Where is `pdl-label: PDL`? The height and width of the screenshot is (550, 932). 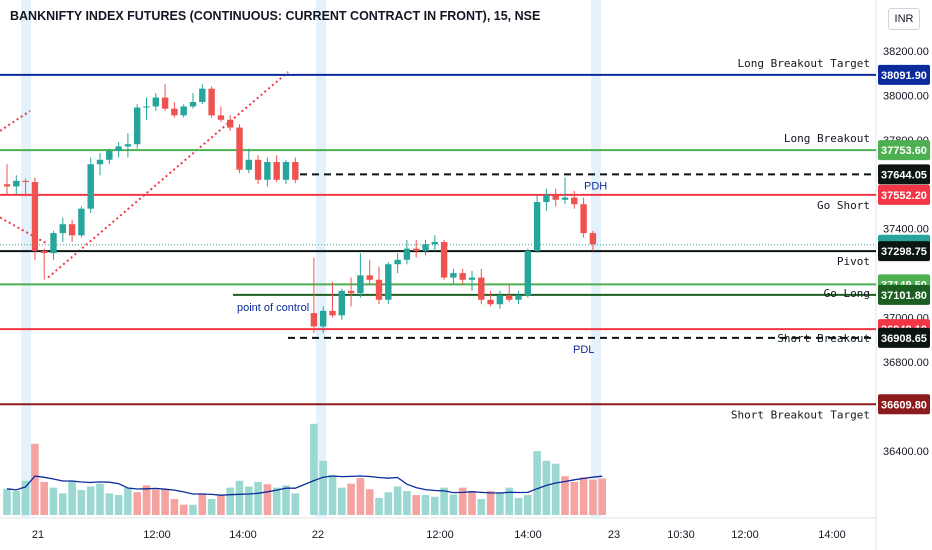 pdl-label: PDL is located at coordinates (583, 350).